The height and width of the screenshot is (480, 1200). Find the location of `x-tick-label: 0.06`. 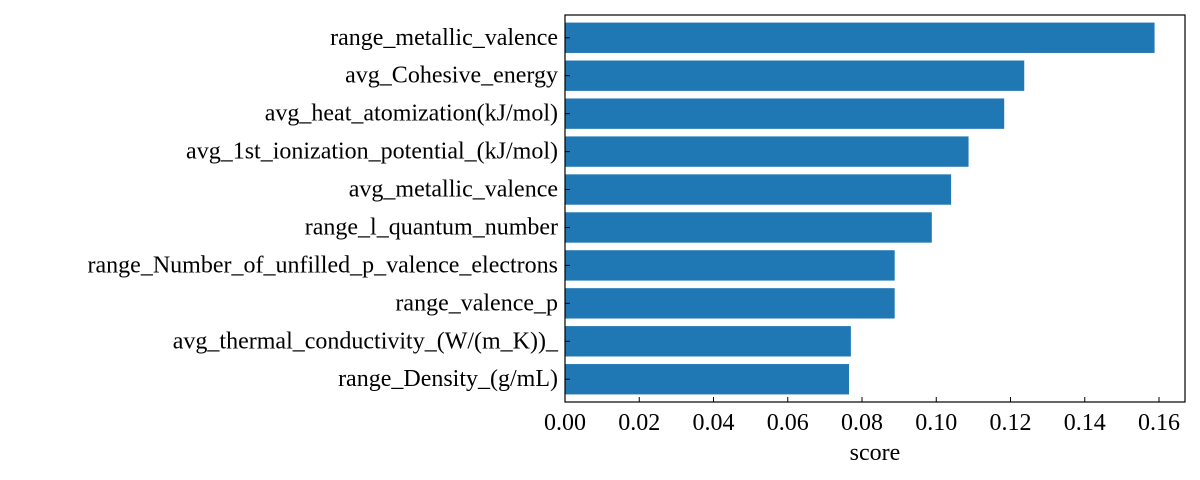

x-tick-label: 0.06 is located at coordinates (788, 423).